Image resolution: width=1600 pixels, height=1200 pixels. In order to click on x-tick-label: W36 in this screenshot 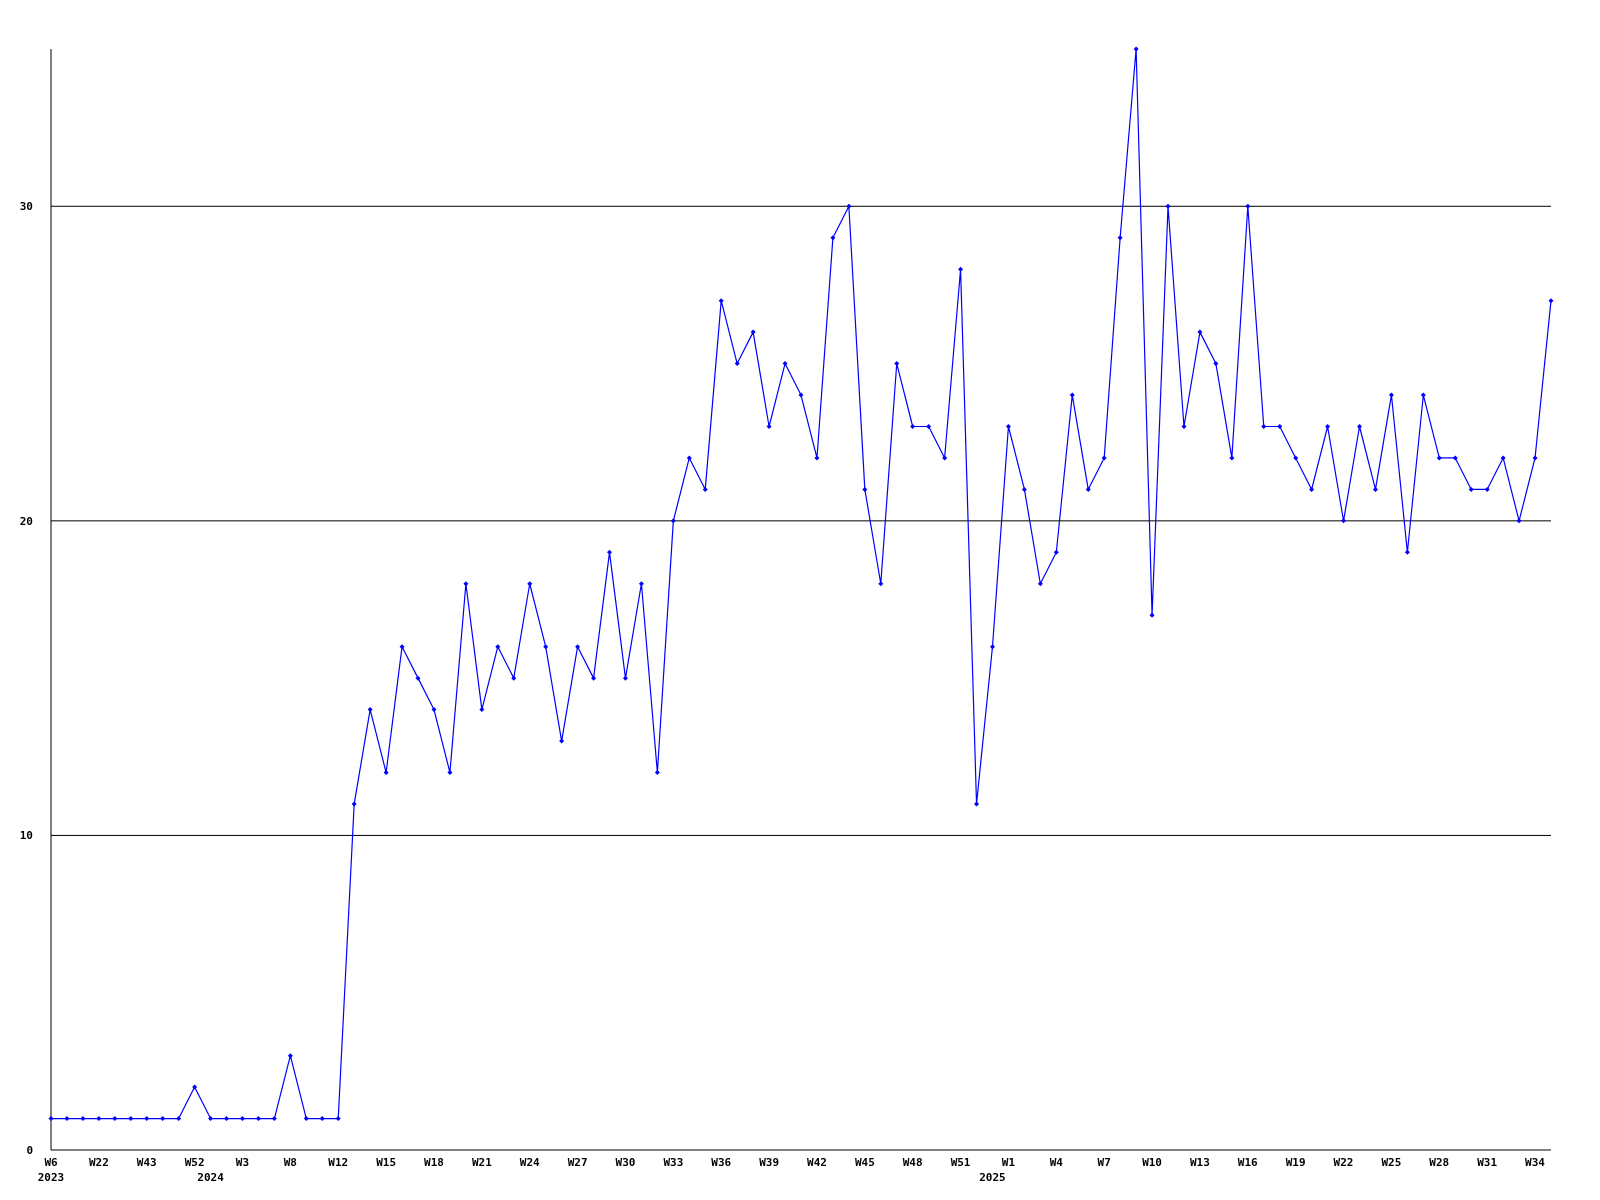, I will do `click(721, 1162)`.